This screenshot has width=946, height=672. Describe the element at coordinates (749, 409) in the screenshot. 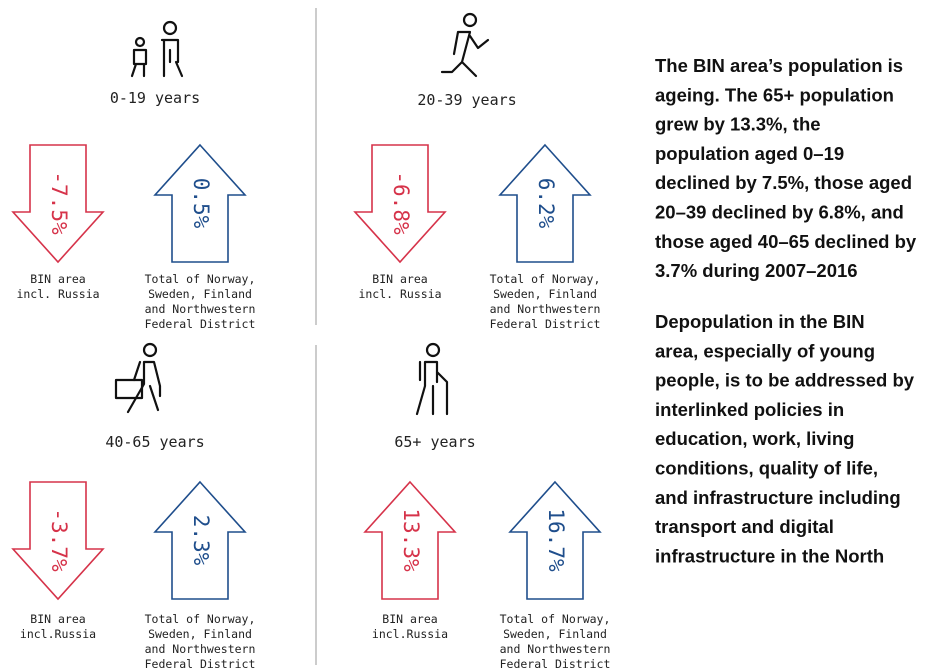

I see `paragraph-line: interlinked policies in` at that location.